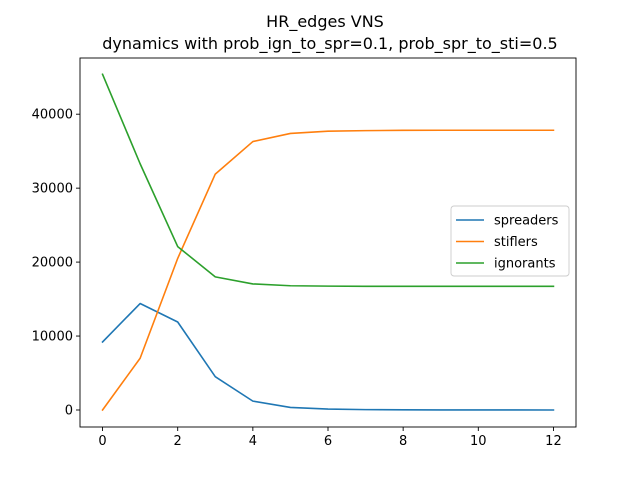 This screenshot has height=480, width=640. Describe the element at coordinates (52, 115) in the screenshot. I see `y-tick-label: 40000` at that location.